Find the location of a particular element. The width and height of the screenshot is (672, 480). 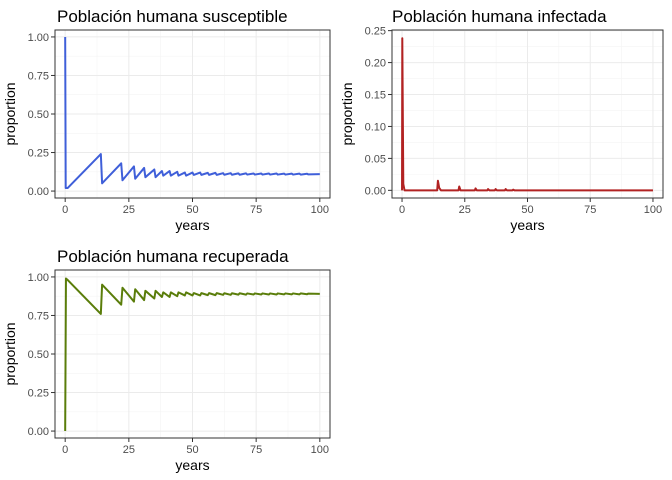

y-tick-label: 0.05 is located at coordinates (375, 159).